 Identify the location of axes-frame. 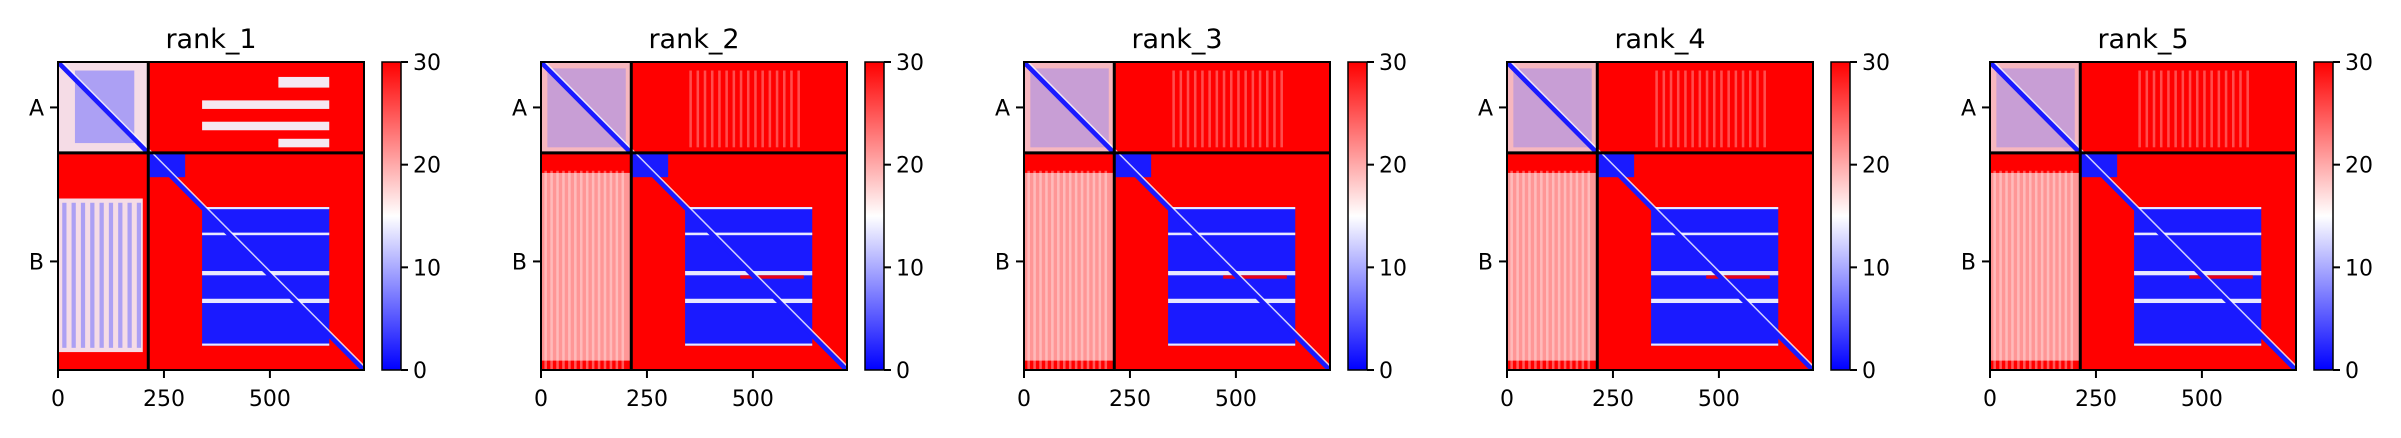
(2143, 216).